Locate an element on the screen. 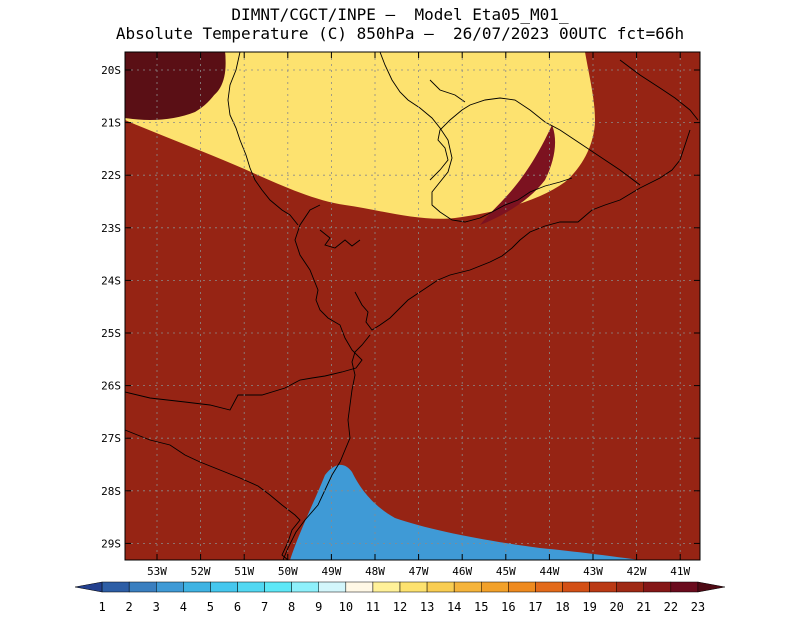 This screenshot has width=800, height=618. latitude-label: 27S is located at coordinates (111, 438).